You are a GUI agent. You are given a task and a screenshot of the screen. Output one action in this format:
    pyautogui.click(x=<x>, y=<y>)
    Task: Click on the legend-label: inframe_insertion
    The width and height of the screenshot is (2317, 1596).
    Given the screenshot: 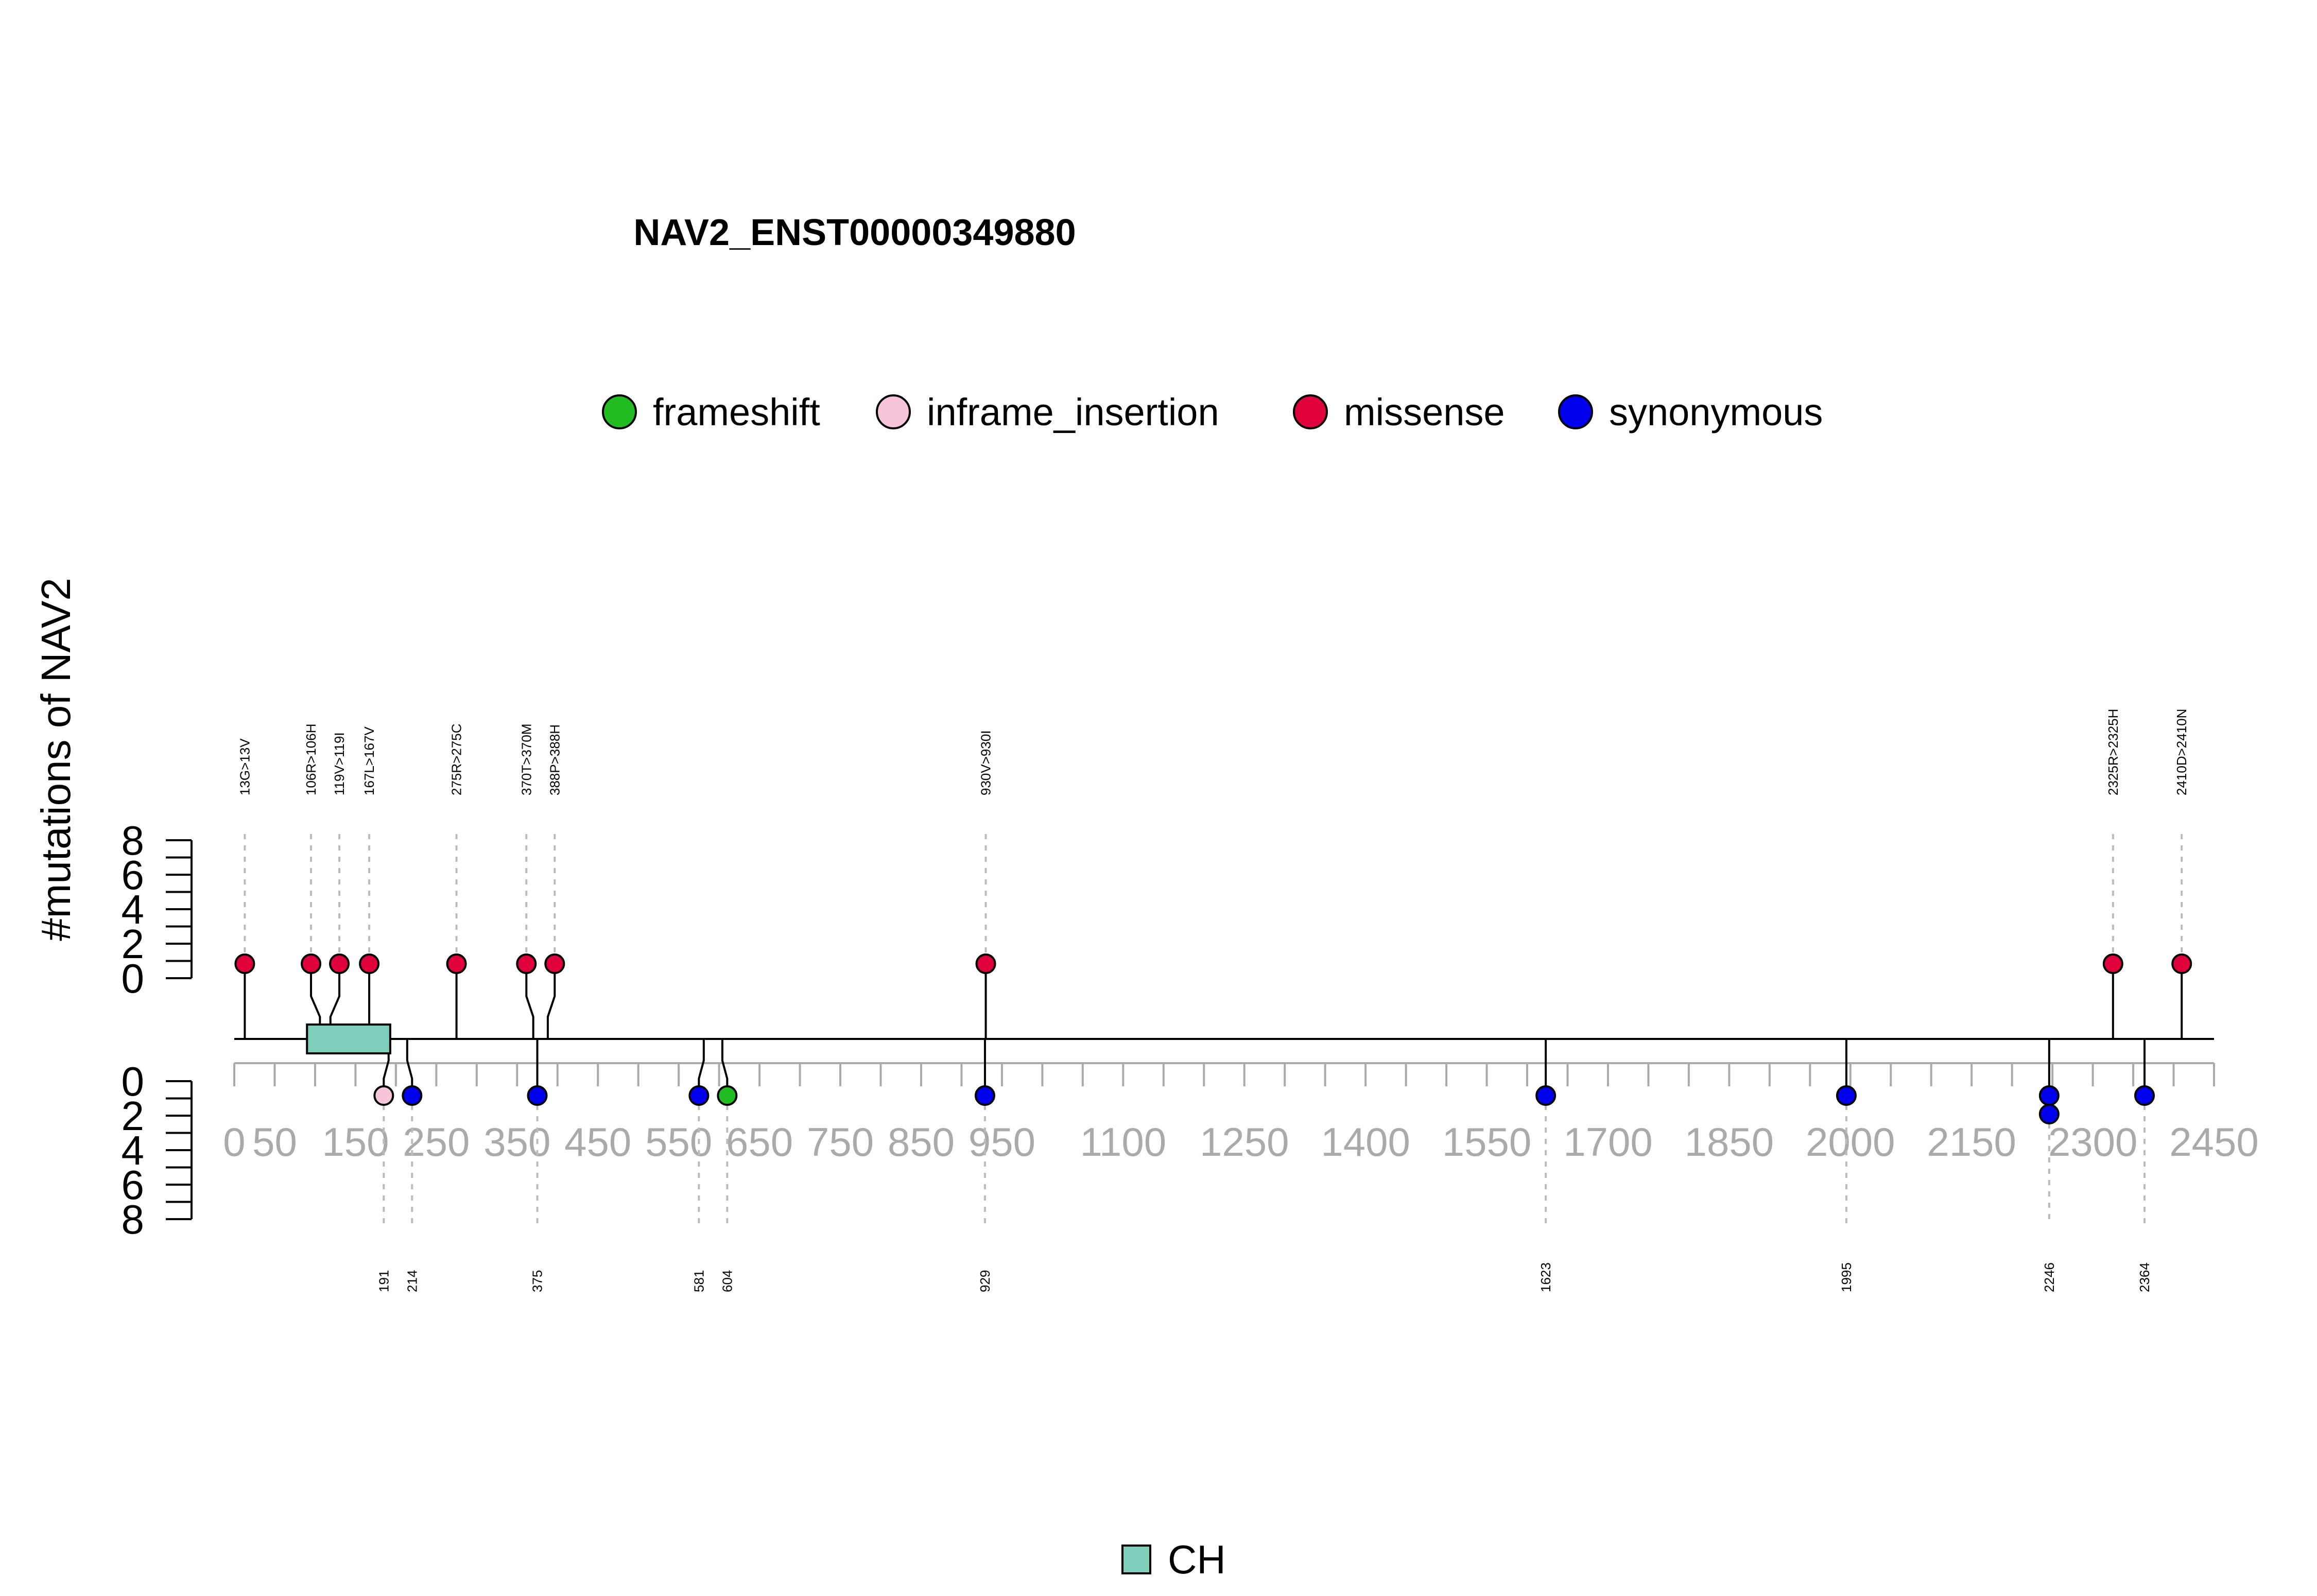 What is the action you would take?
    pyautogui.click(x=1073, y=412)
    